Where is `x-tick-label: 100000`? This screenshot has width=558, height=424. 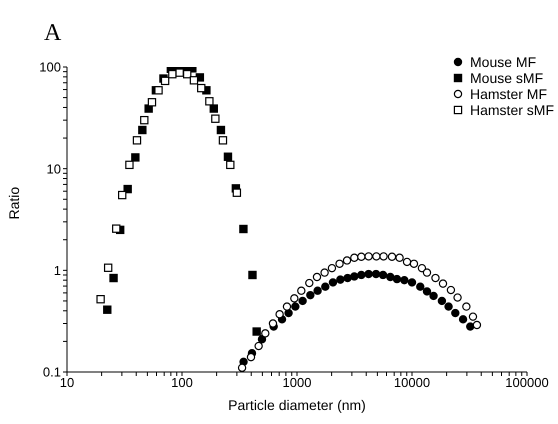
x-tick-label: 100000 is located at coordinates (527, 382).